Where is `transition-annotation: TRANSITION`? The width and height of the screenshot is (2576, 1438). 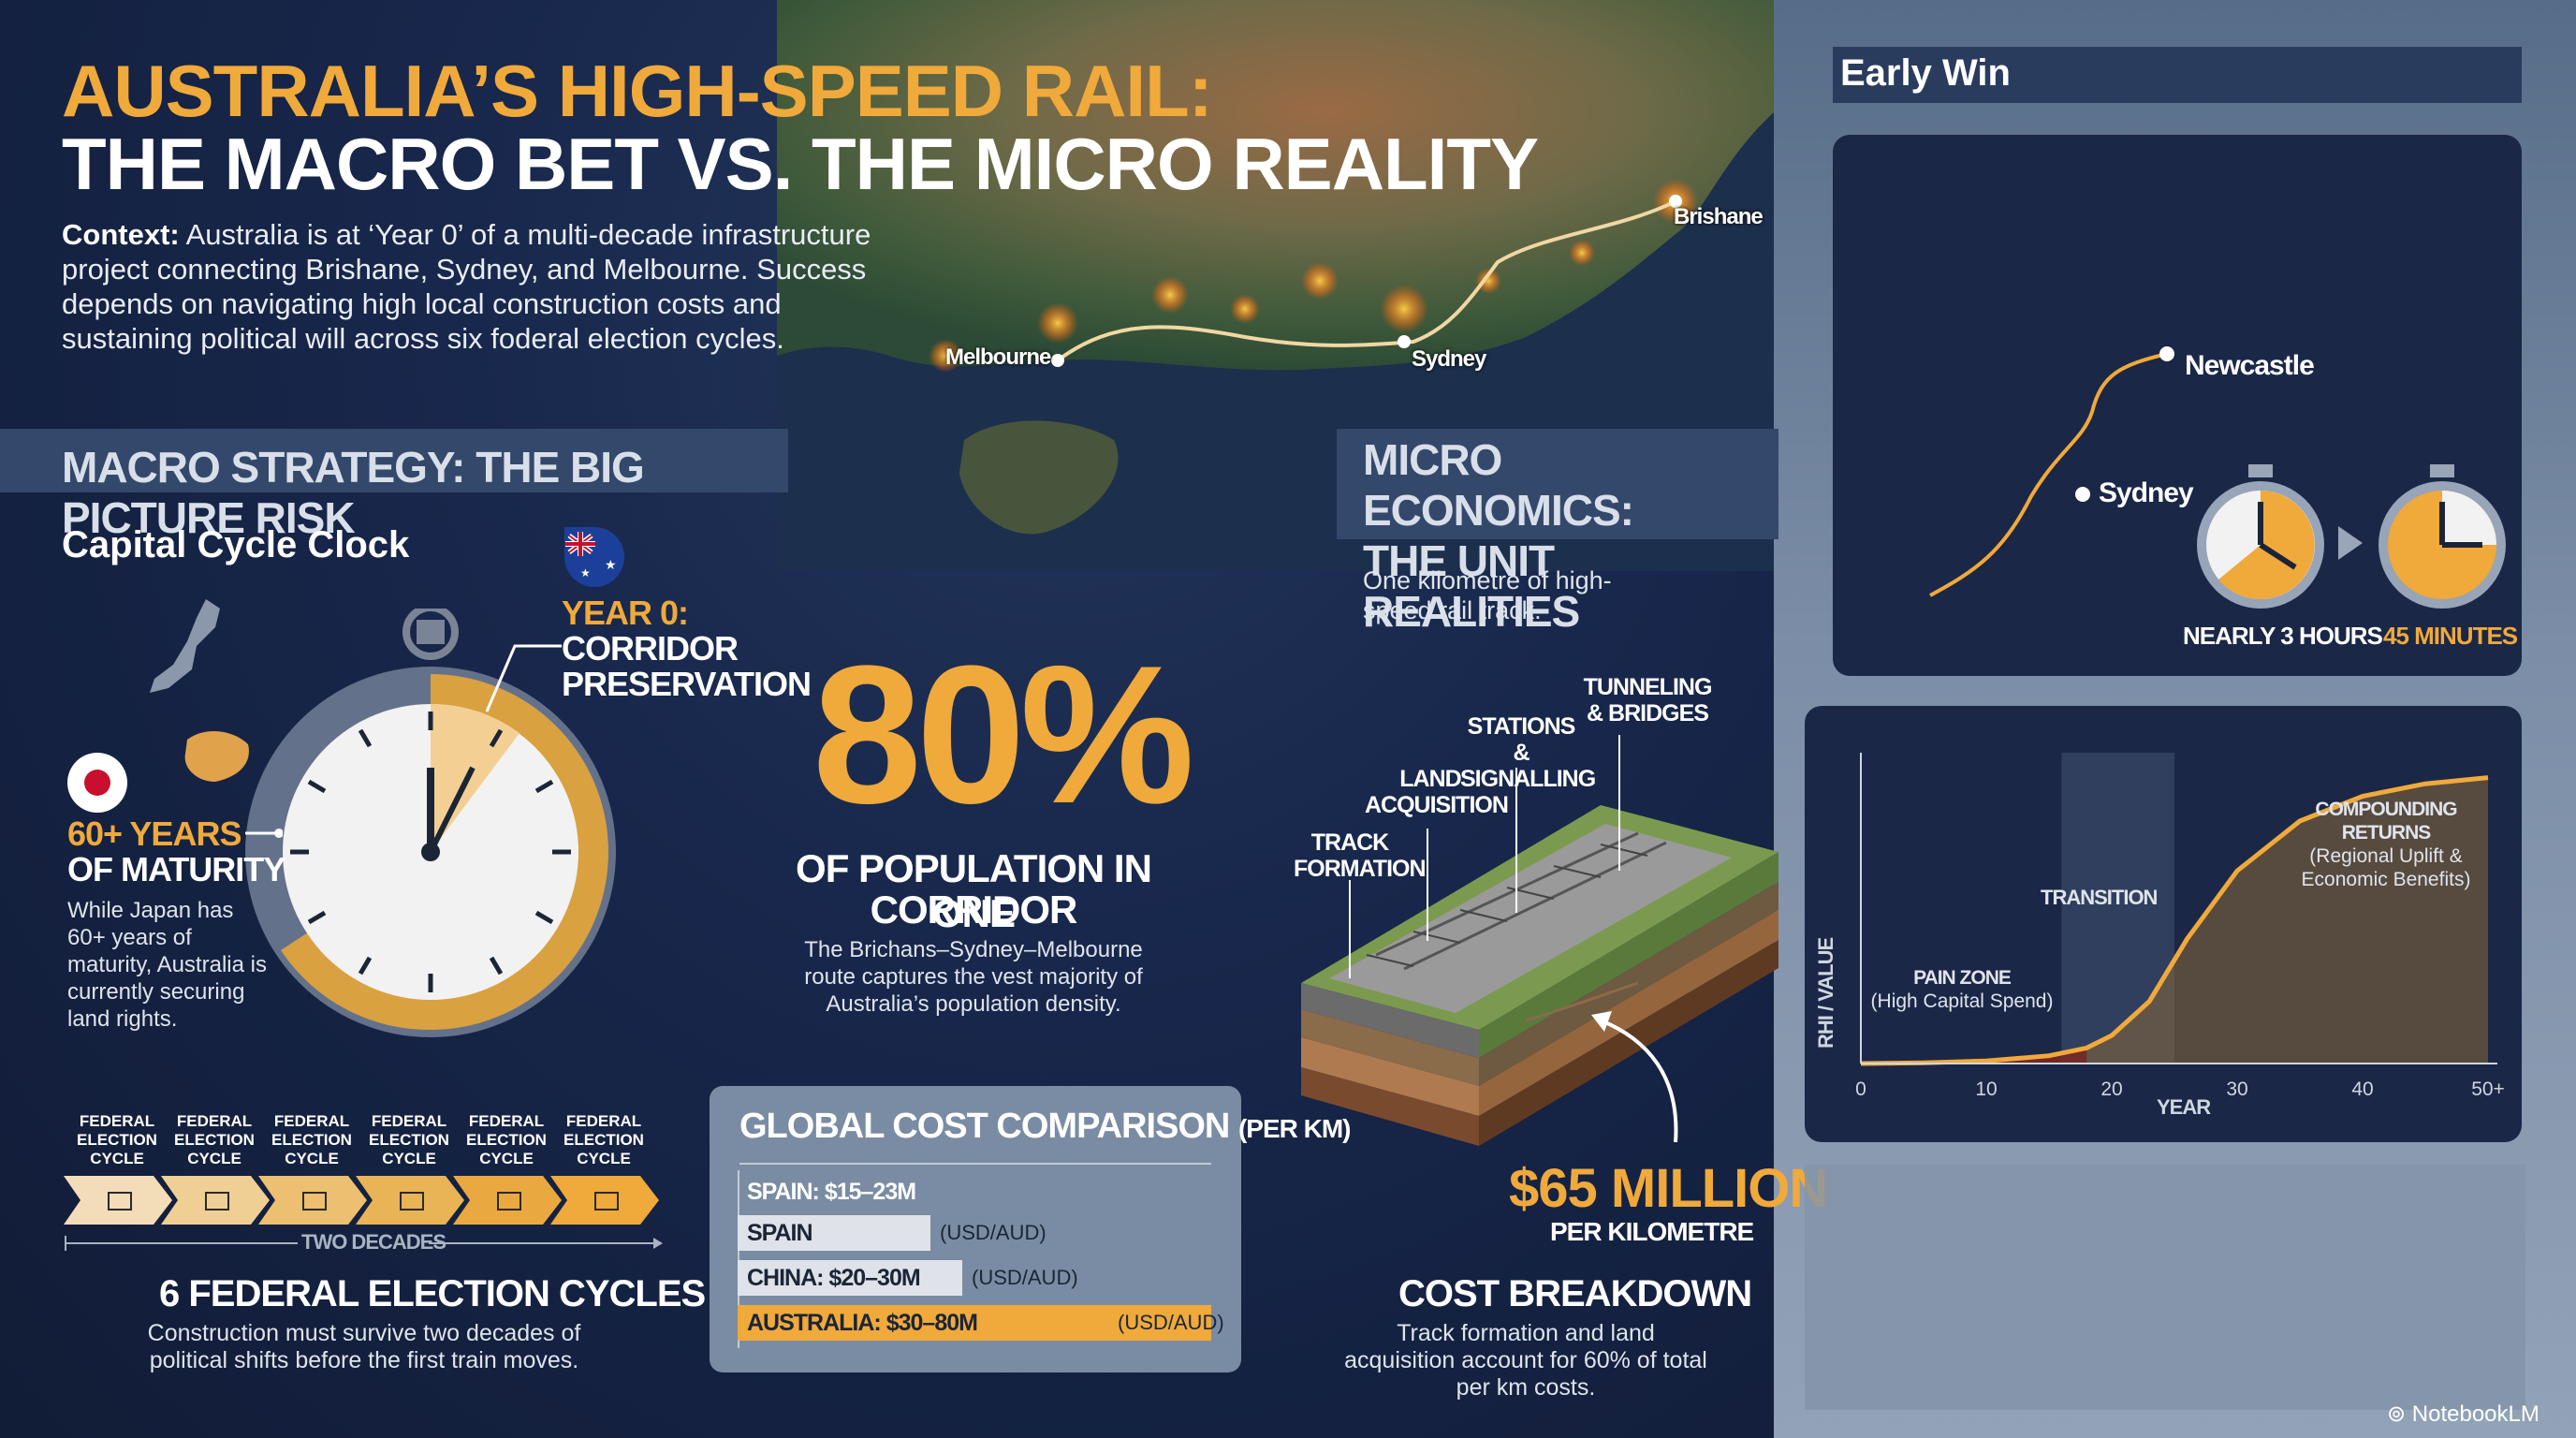 transition-annotation: TRANSITION is located at coordinates (2099, 897).